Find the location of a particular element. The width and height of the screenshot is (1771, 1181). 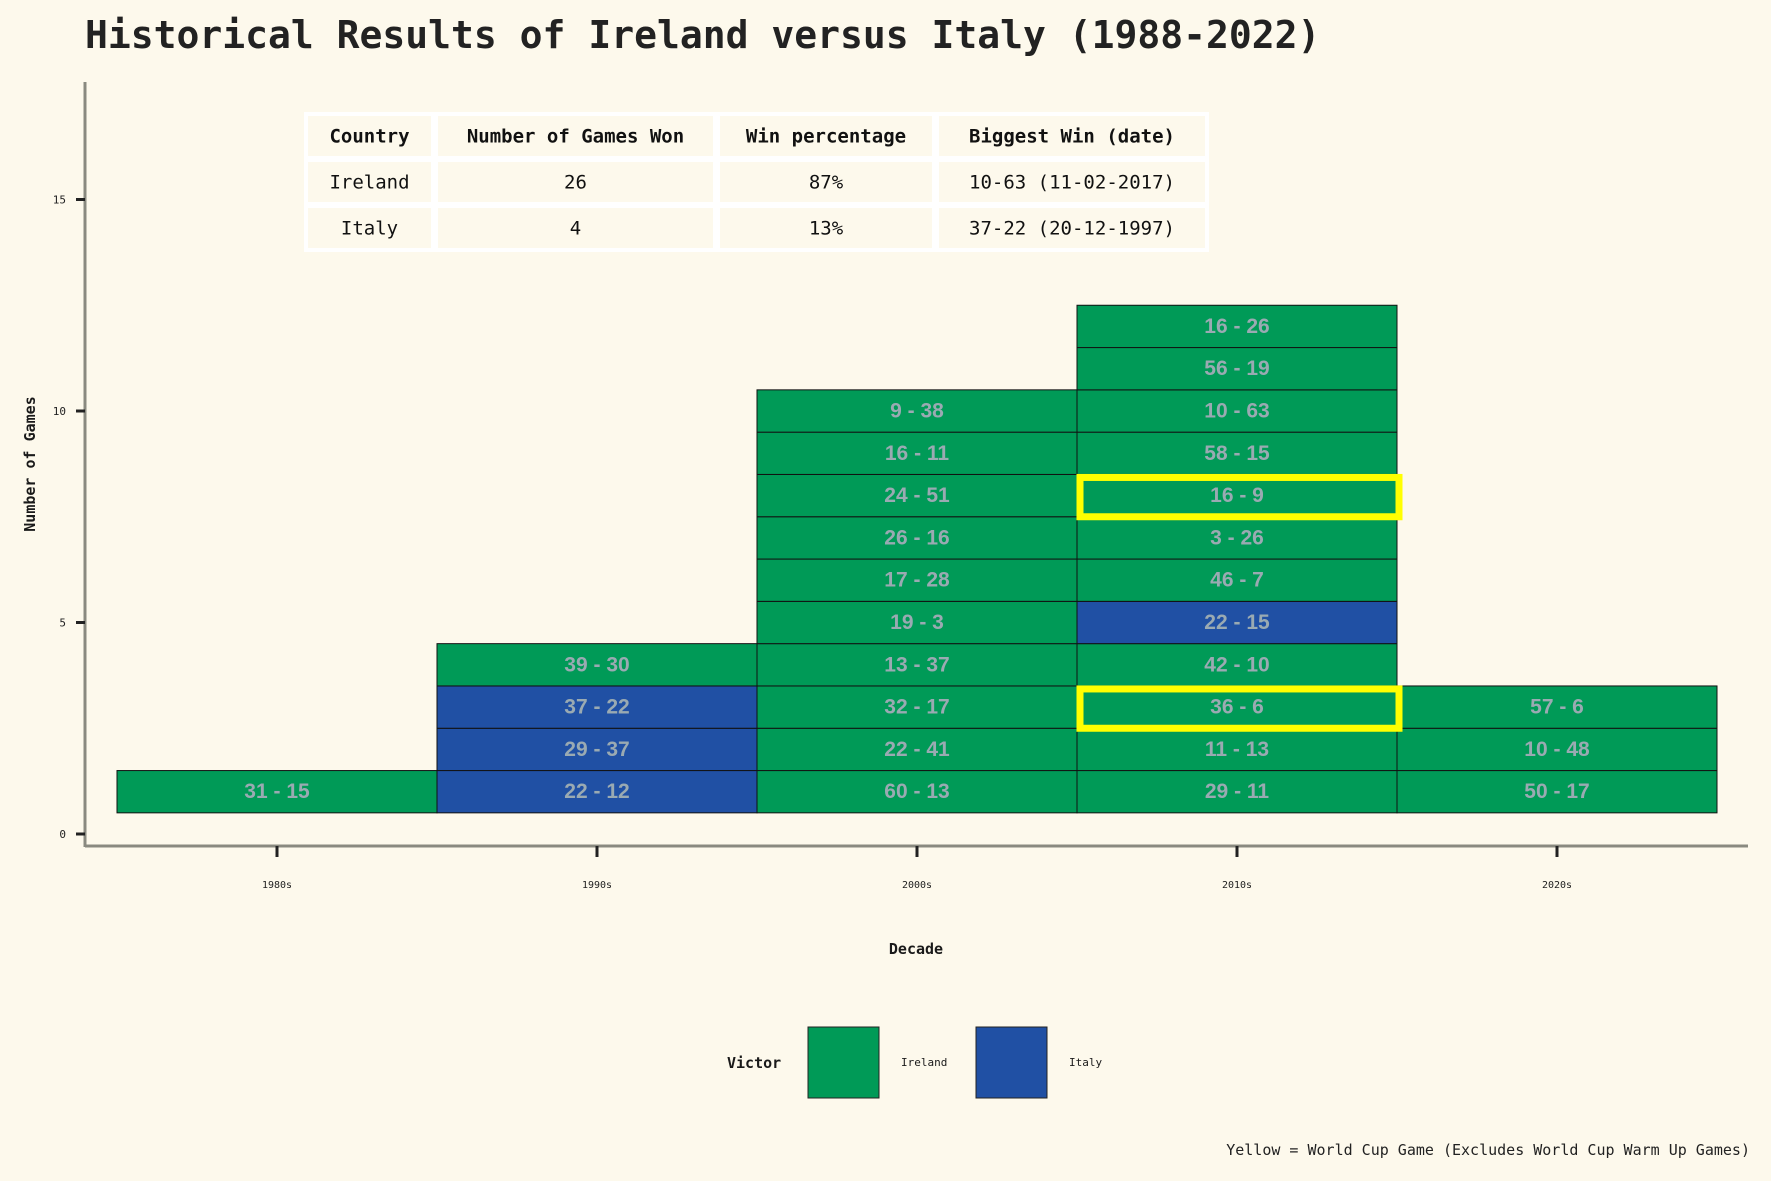

table-cell-text: Ireland is located at coordinates (369, 183).